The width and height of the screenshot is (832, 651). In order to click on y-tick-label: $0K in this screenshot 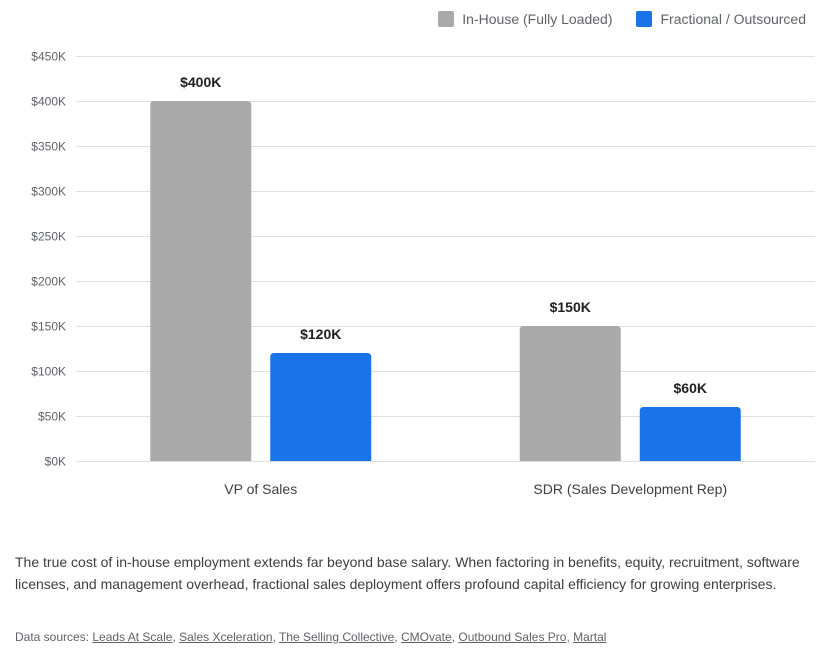, I will do `click(55, 462)`.